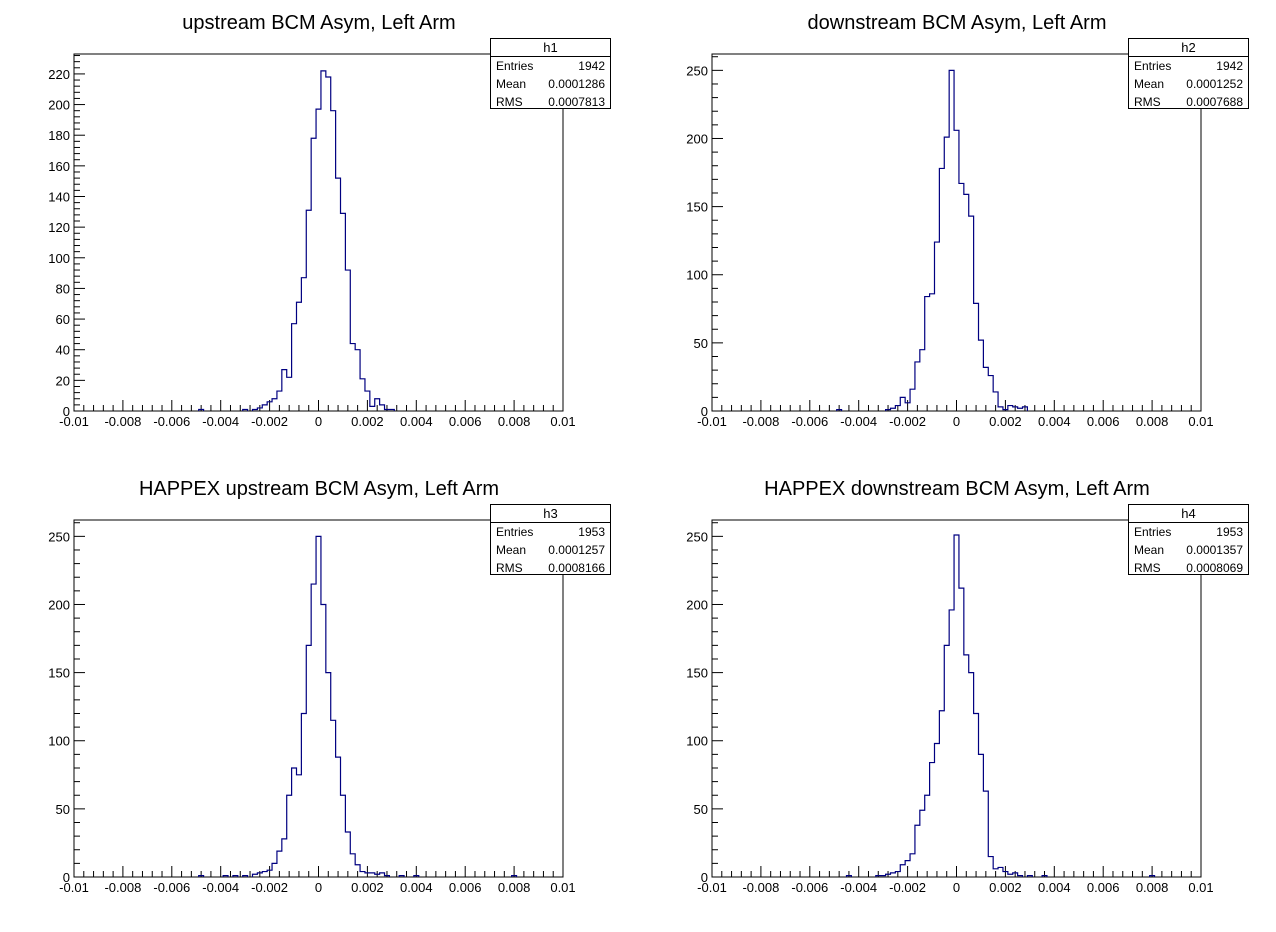 The image size is (1276, 932). I want to click on x-tick-label: 0.008, so click(514, 421).